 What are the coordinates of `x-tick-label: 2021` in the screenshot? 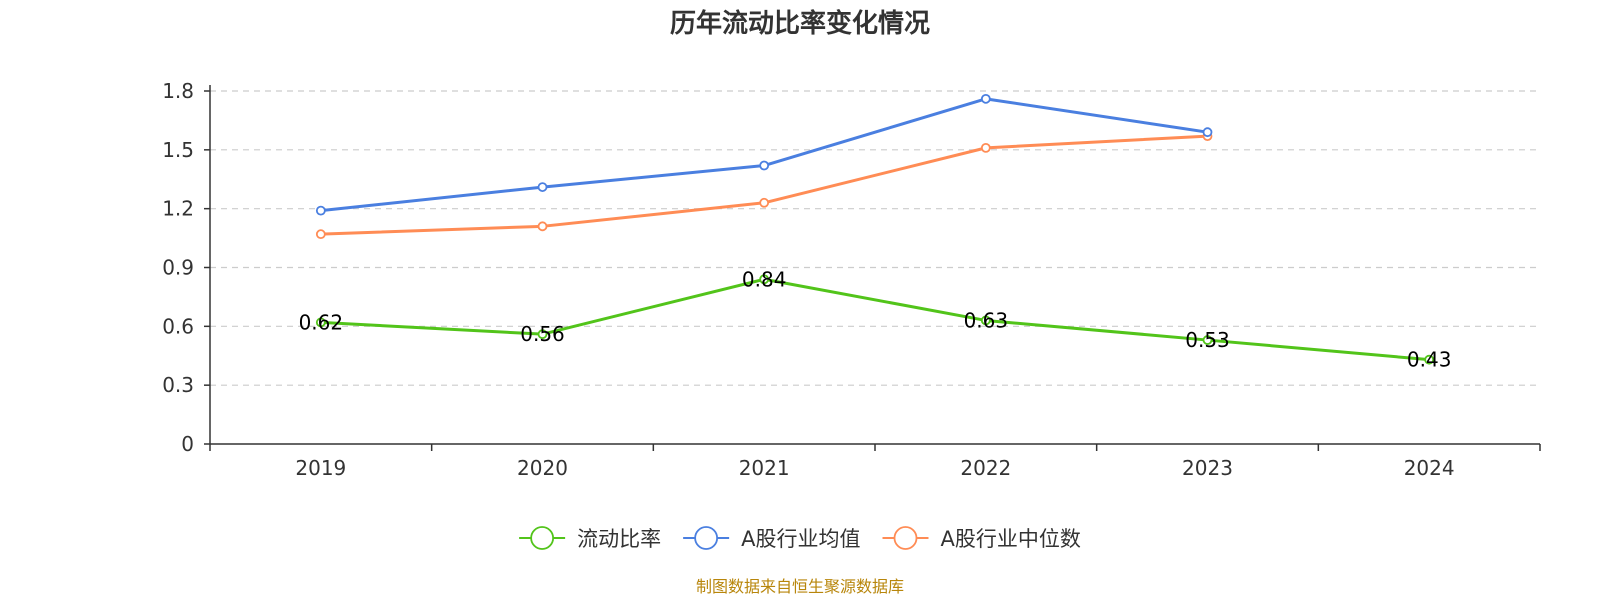 It's located at (764, 468).